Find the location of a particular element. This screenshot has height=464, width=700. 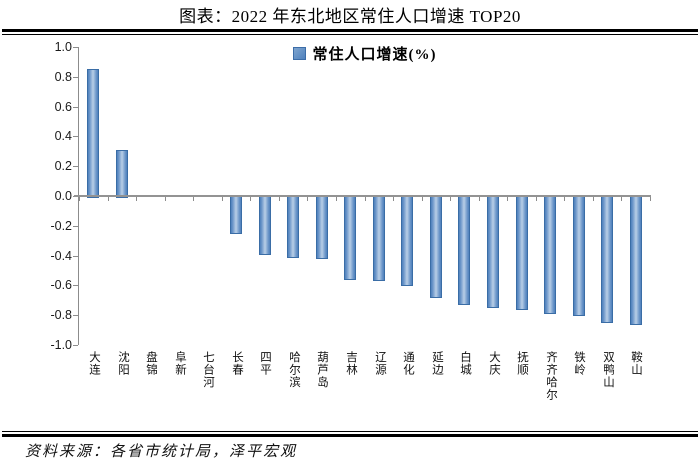

category-label-延边: 延边 is located at coordinates (437, 363).